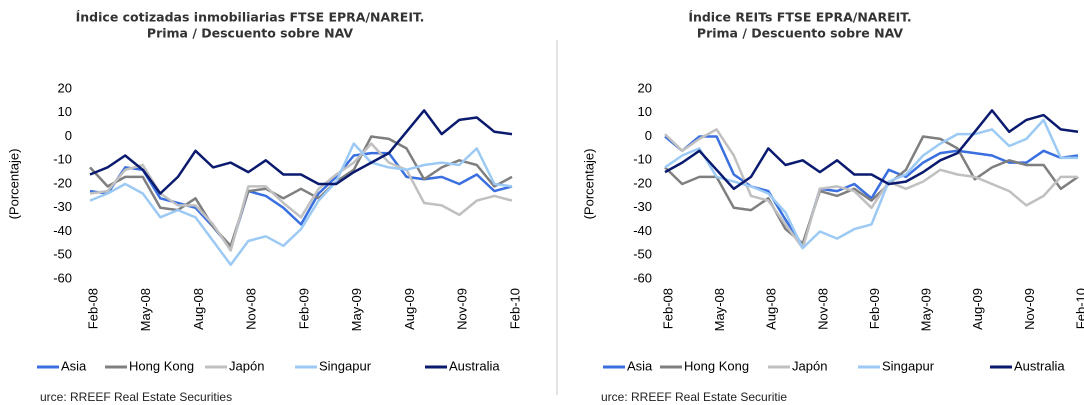  I want to click on chart-title: Índice REITs FTSE EPRA/NAREIT., so click(799, 17).